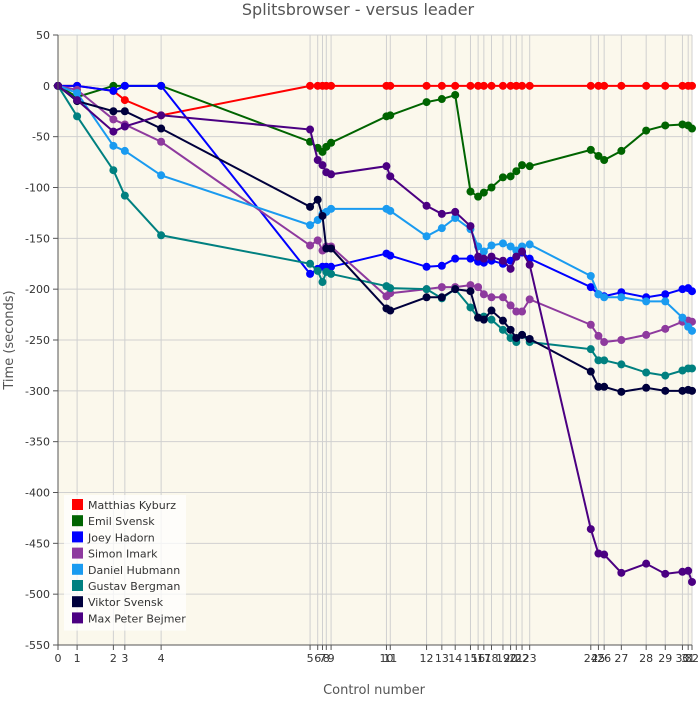 This screenshot has height=709, width=700. What do you see at coordinates (326, 658) in the screenshot?
I see `x-tick-label: 8` at bounding box center [326, 658].